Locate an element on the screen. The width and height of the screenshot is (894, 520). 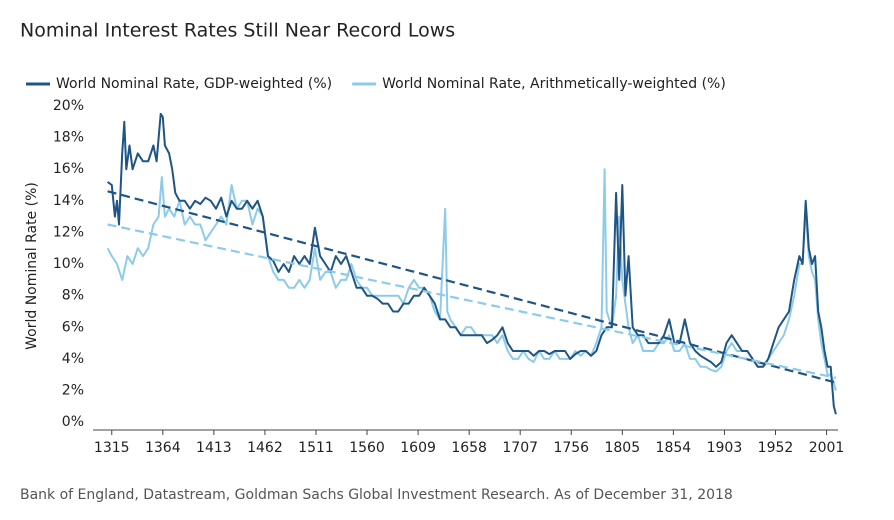
legend-label: World Nominal Rate, GDP-weighted (%) is located at coordinates (194, 84).